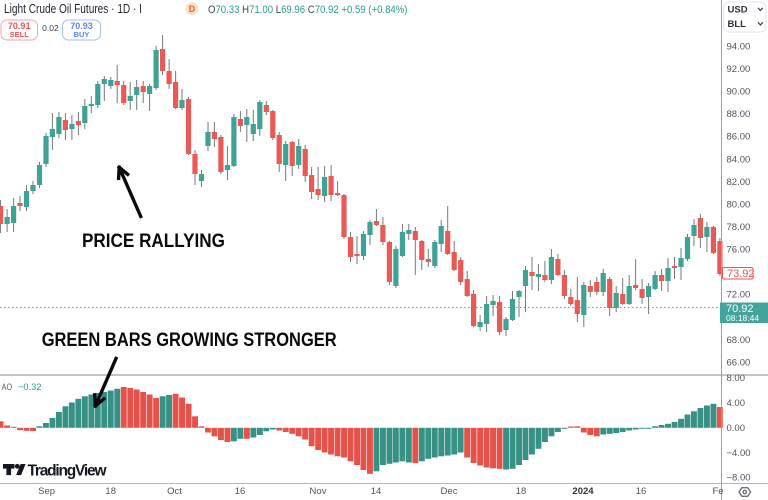 The height and width of the screenshot is (500, 768). What do you see at coordinates (742, 318) in the screenshot?
I see `svg-text: 08:18:44` at bounding box center [742, 318].